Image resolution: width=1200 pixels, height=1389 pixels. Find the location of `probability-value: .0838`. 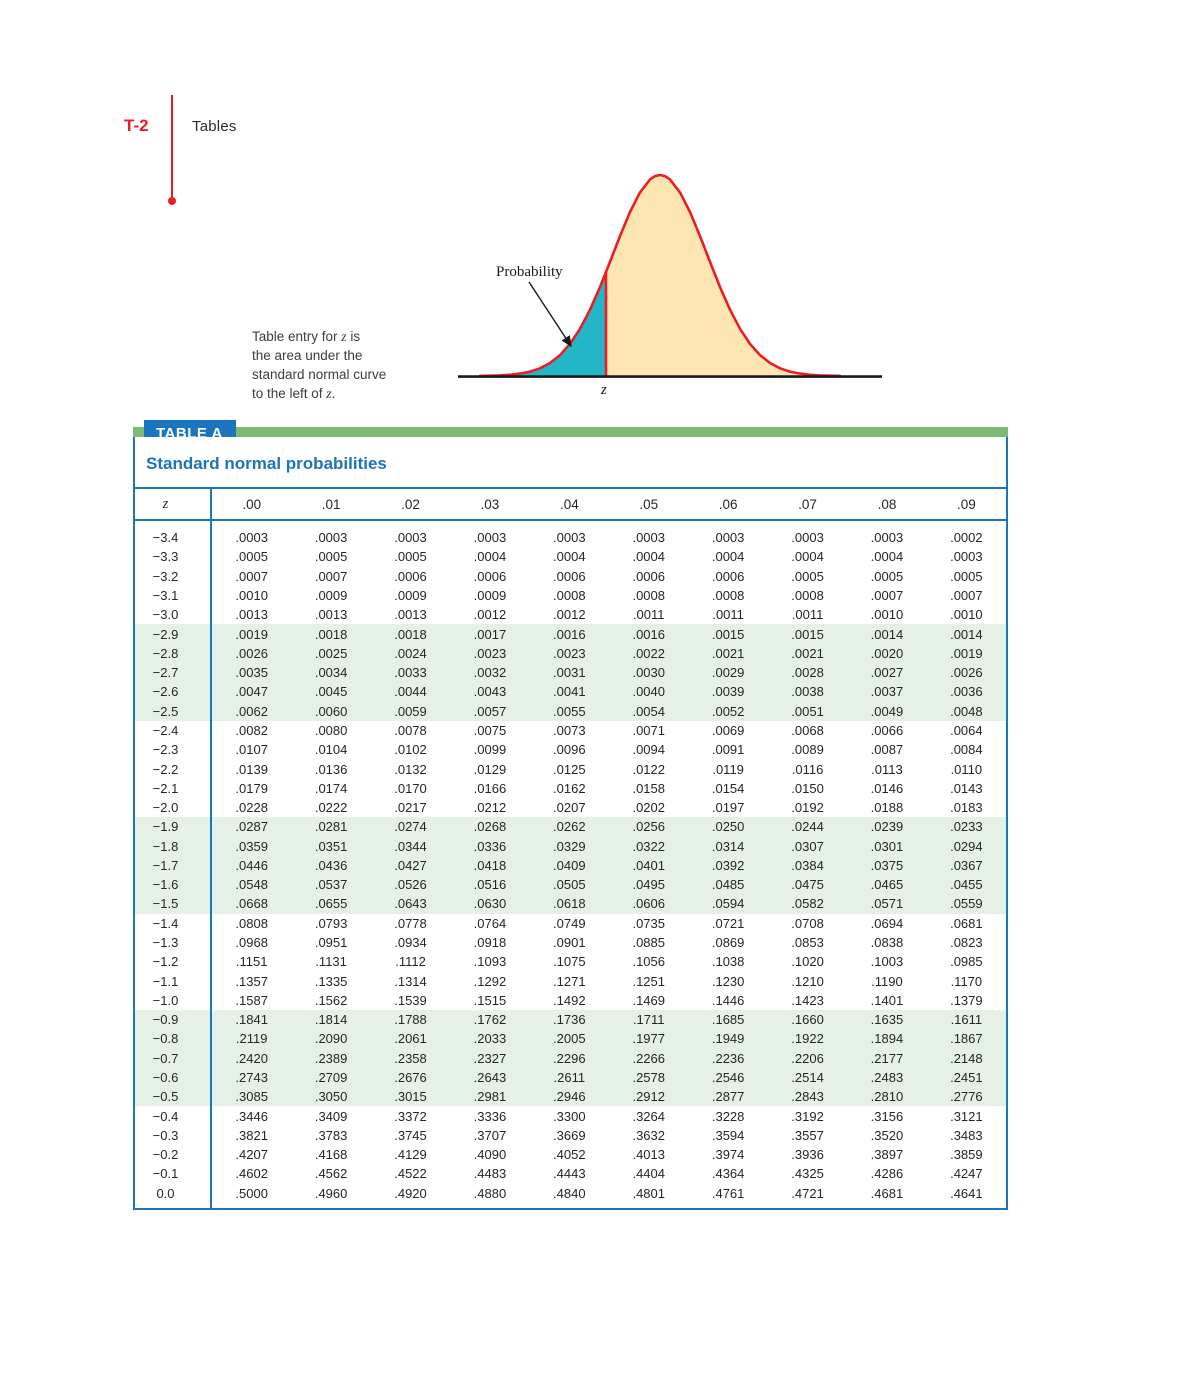

probability-value: .0838 is located at coordinates (887, 943).